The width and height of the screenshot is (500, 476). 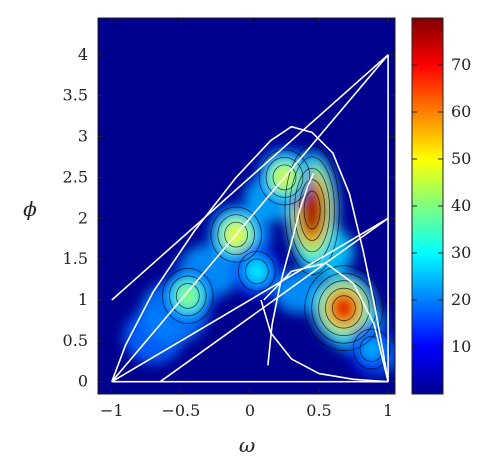 What do you see at coordinates (112, 410) in the screenshot?
I see `x-tick-label: −1` at bounding box center [112, 410].